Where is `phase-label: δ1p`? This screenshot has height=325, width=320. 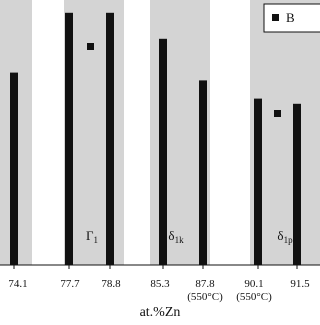 phase-label: δ1p is located at coordinates (285, 236).